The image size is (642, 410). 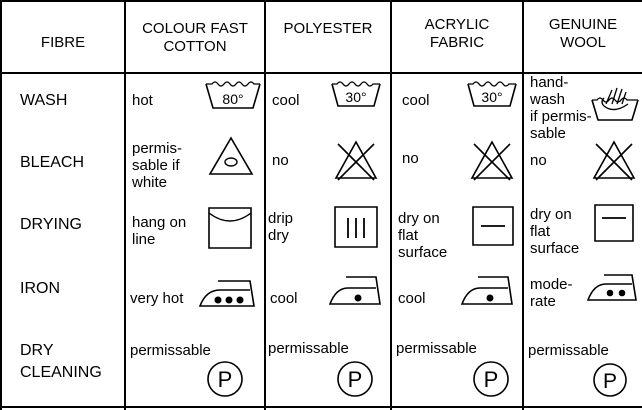 I want to click on polyester-wash-temp: 30°, so click(x=355, y=97).